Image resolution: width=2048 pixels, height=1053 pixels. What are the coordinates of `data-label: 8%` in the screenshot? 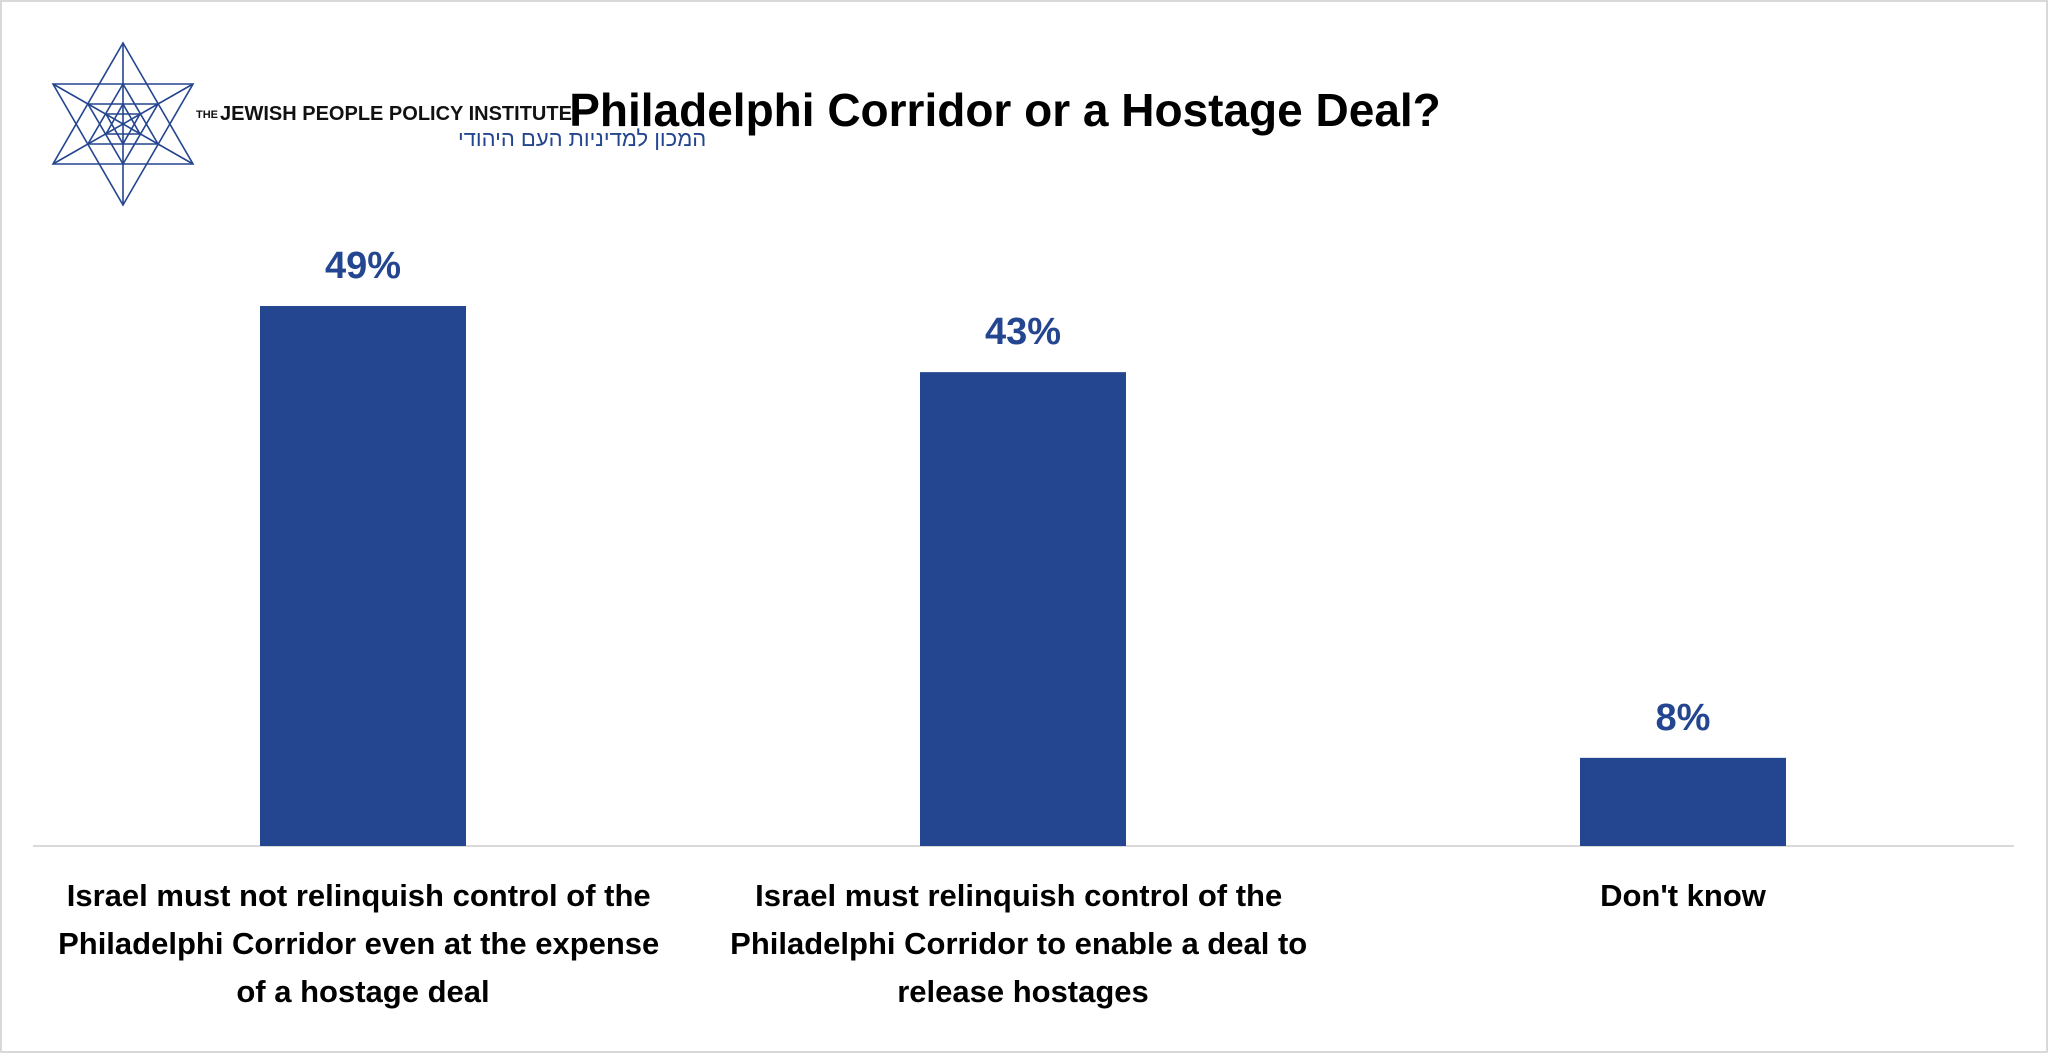 It's located at (1683, 718).